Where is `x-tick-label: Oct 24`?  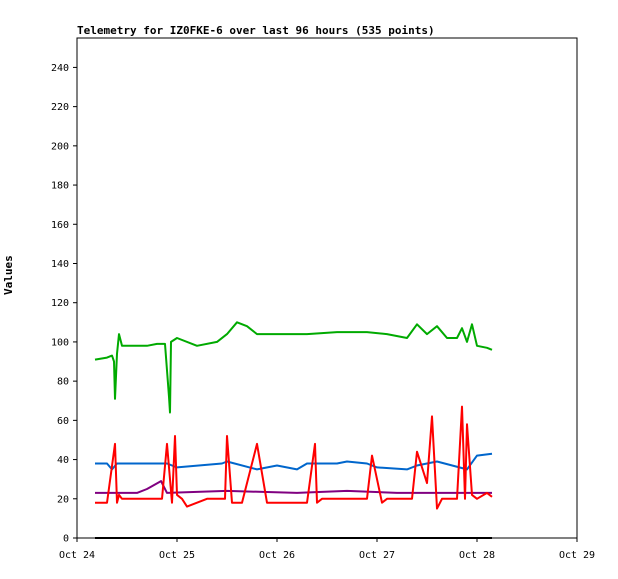
x-tick-label: Oct 24 is located at coordinates (77, 555).